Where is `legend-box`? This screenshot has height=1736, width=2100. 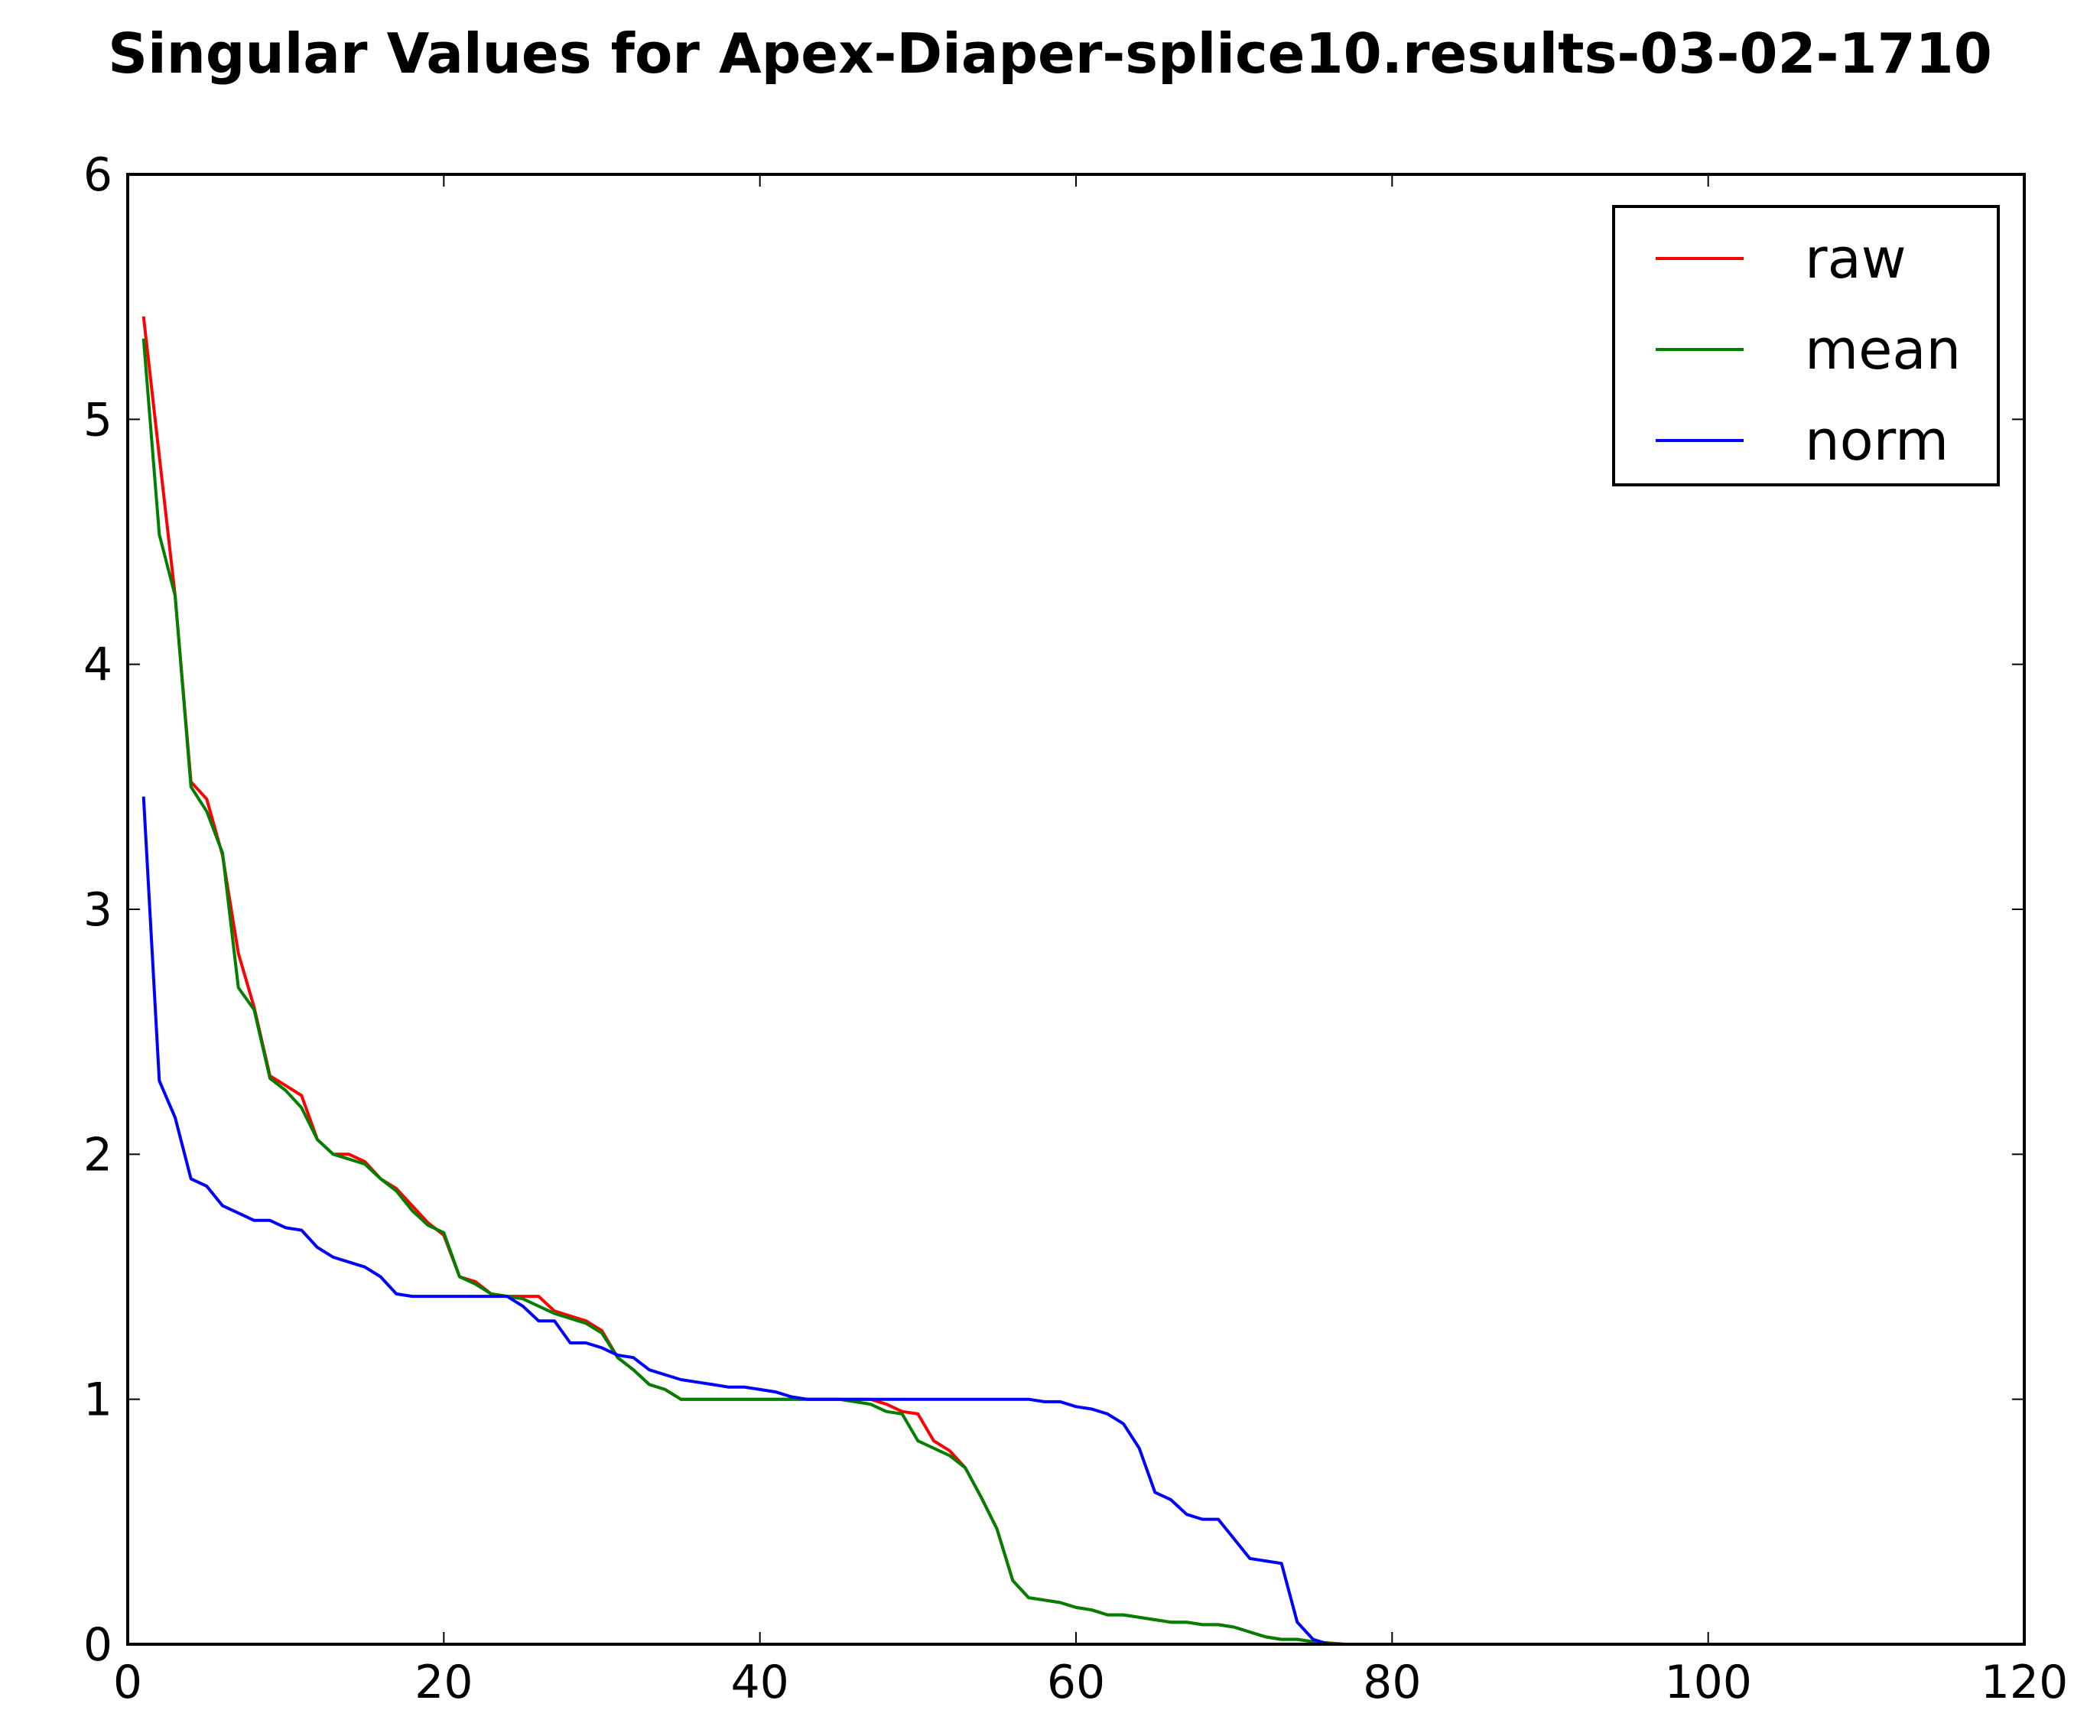
legend-box is located at coordinates (1806, 345).